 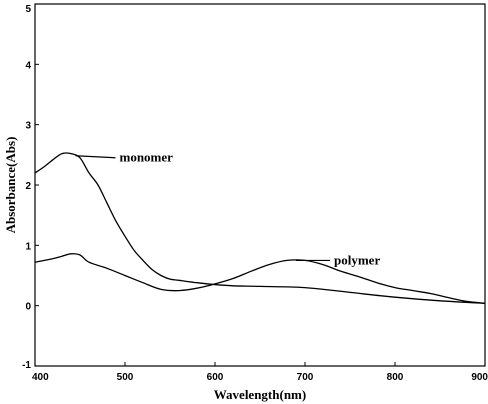 I want to click on x-tick-label: 800, so click(x=395, y=377).